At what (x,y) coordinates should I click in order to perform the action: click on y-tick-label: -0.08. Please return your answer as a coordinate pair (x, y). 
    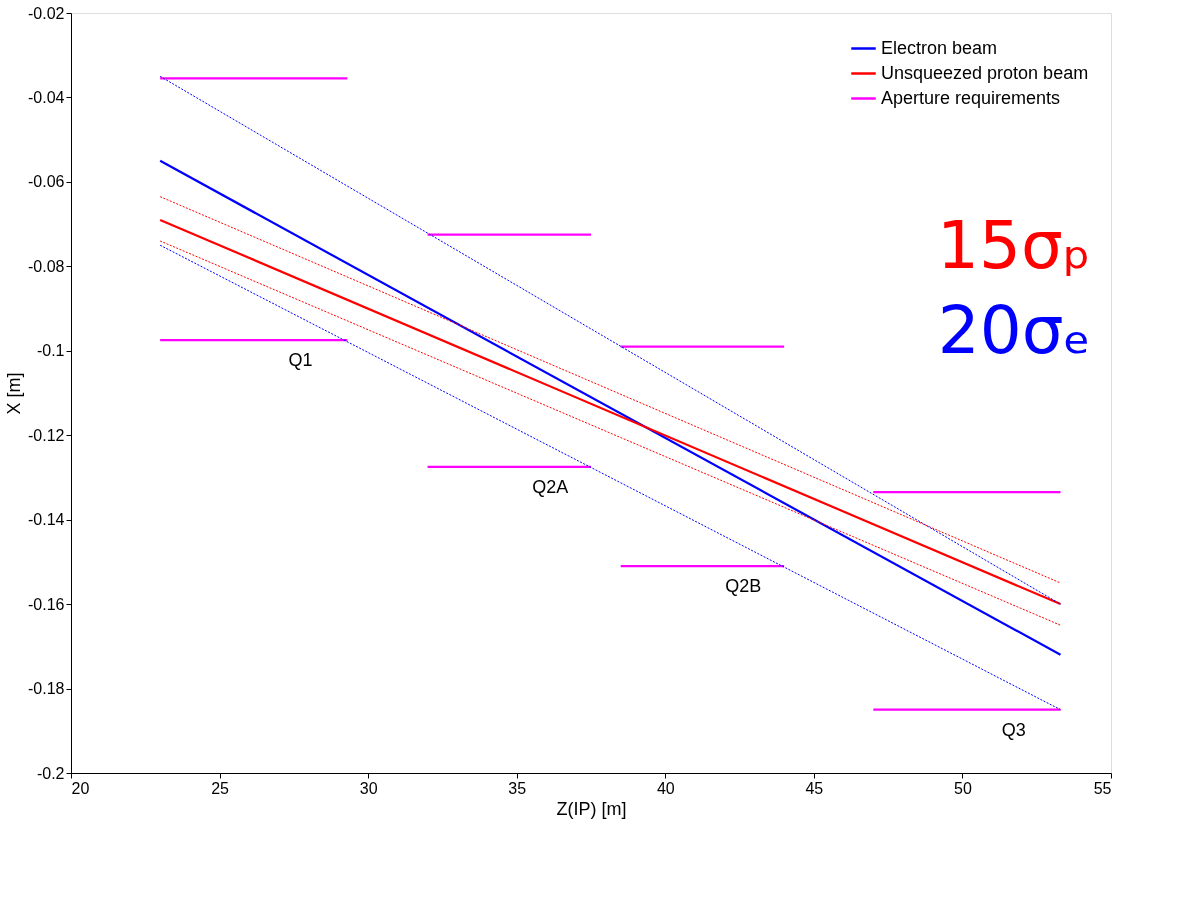
    Looking at the image, I should click on (46, 266).